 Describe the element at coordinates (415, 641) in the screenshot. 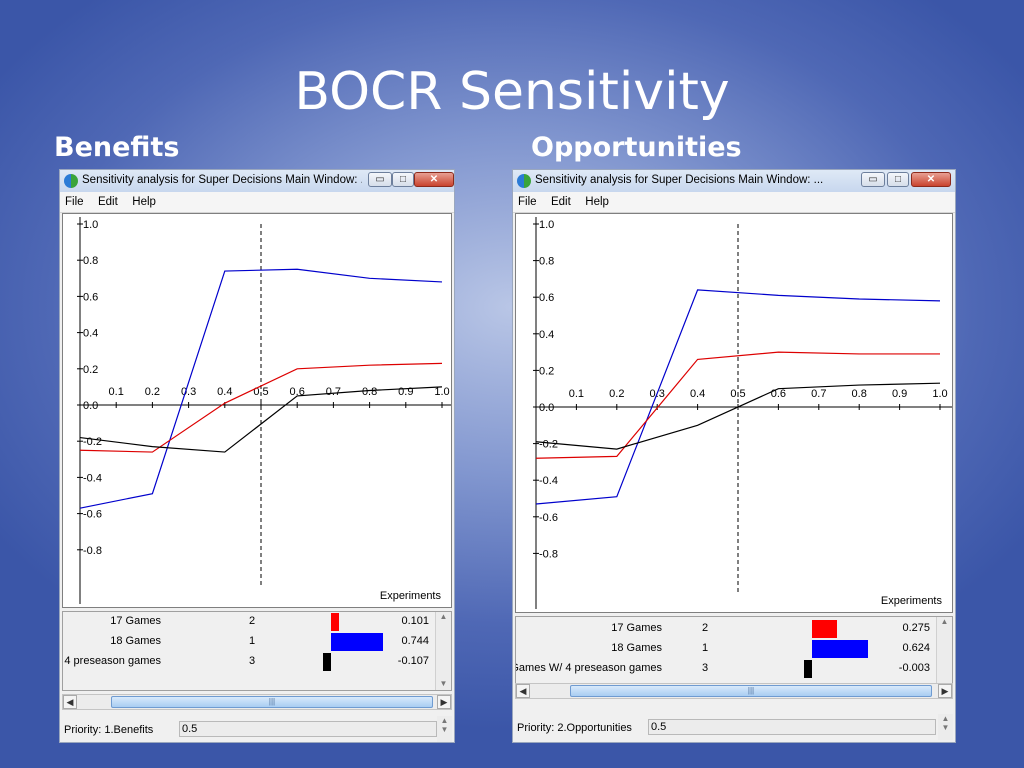

I see `alternative-value: 0.744` at that location.